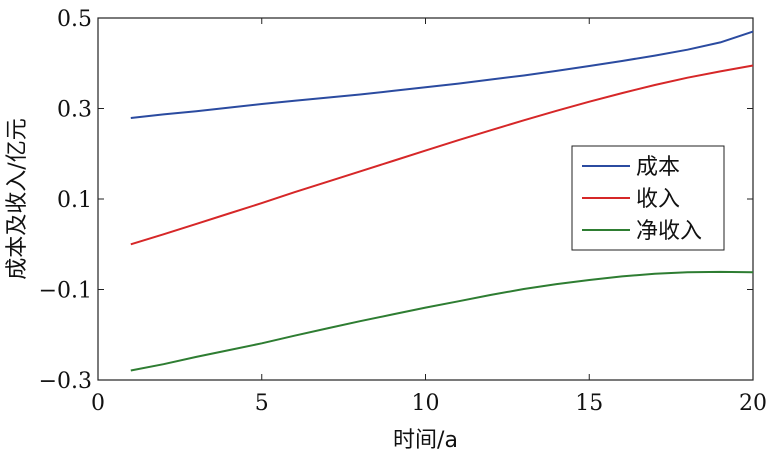 This screenshot has height=456, width=769. Describe the element at coordinates (262, 403) in the screenshot. I see `x-tick-label: 5` at that location.